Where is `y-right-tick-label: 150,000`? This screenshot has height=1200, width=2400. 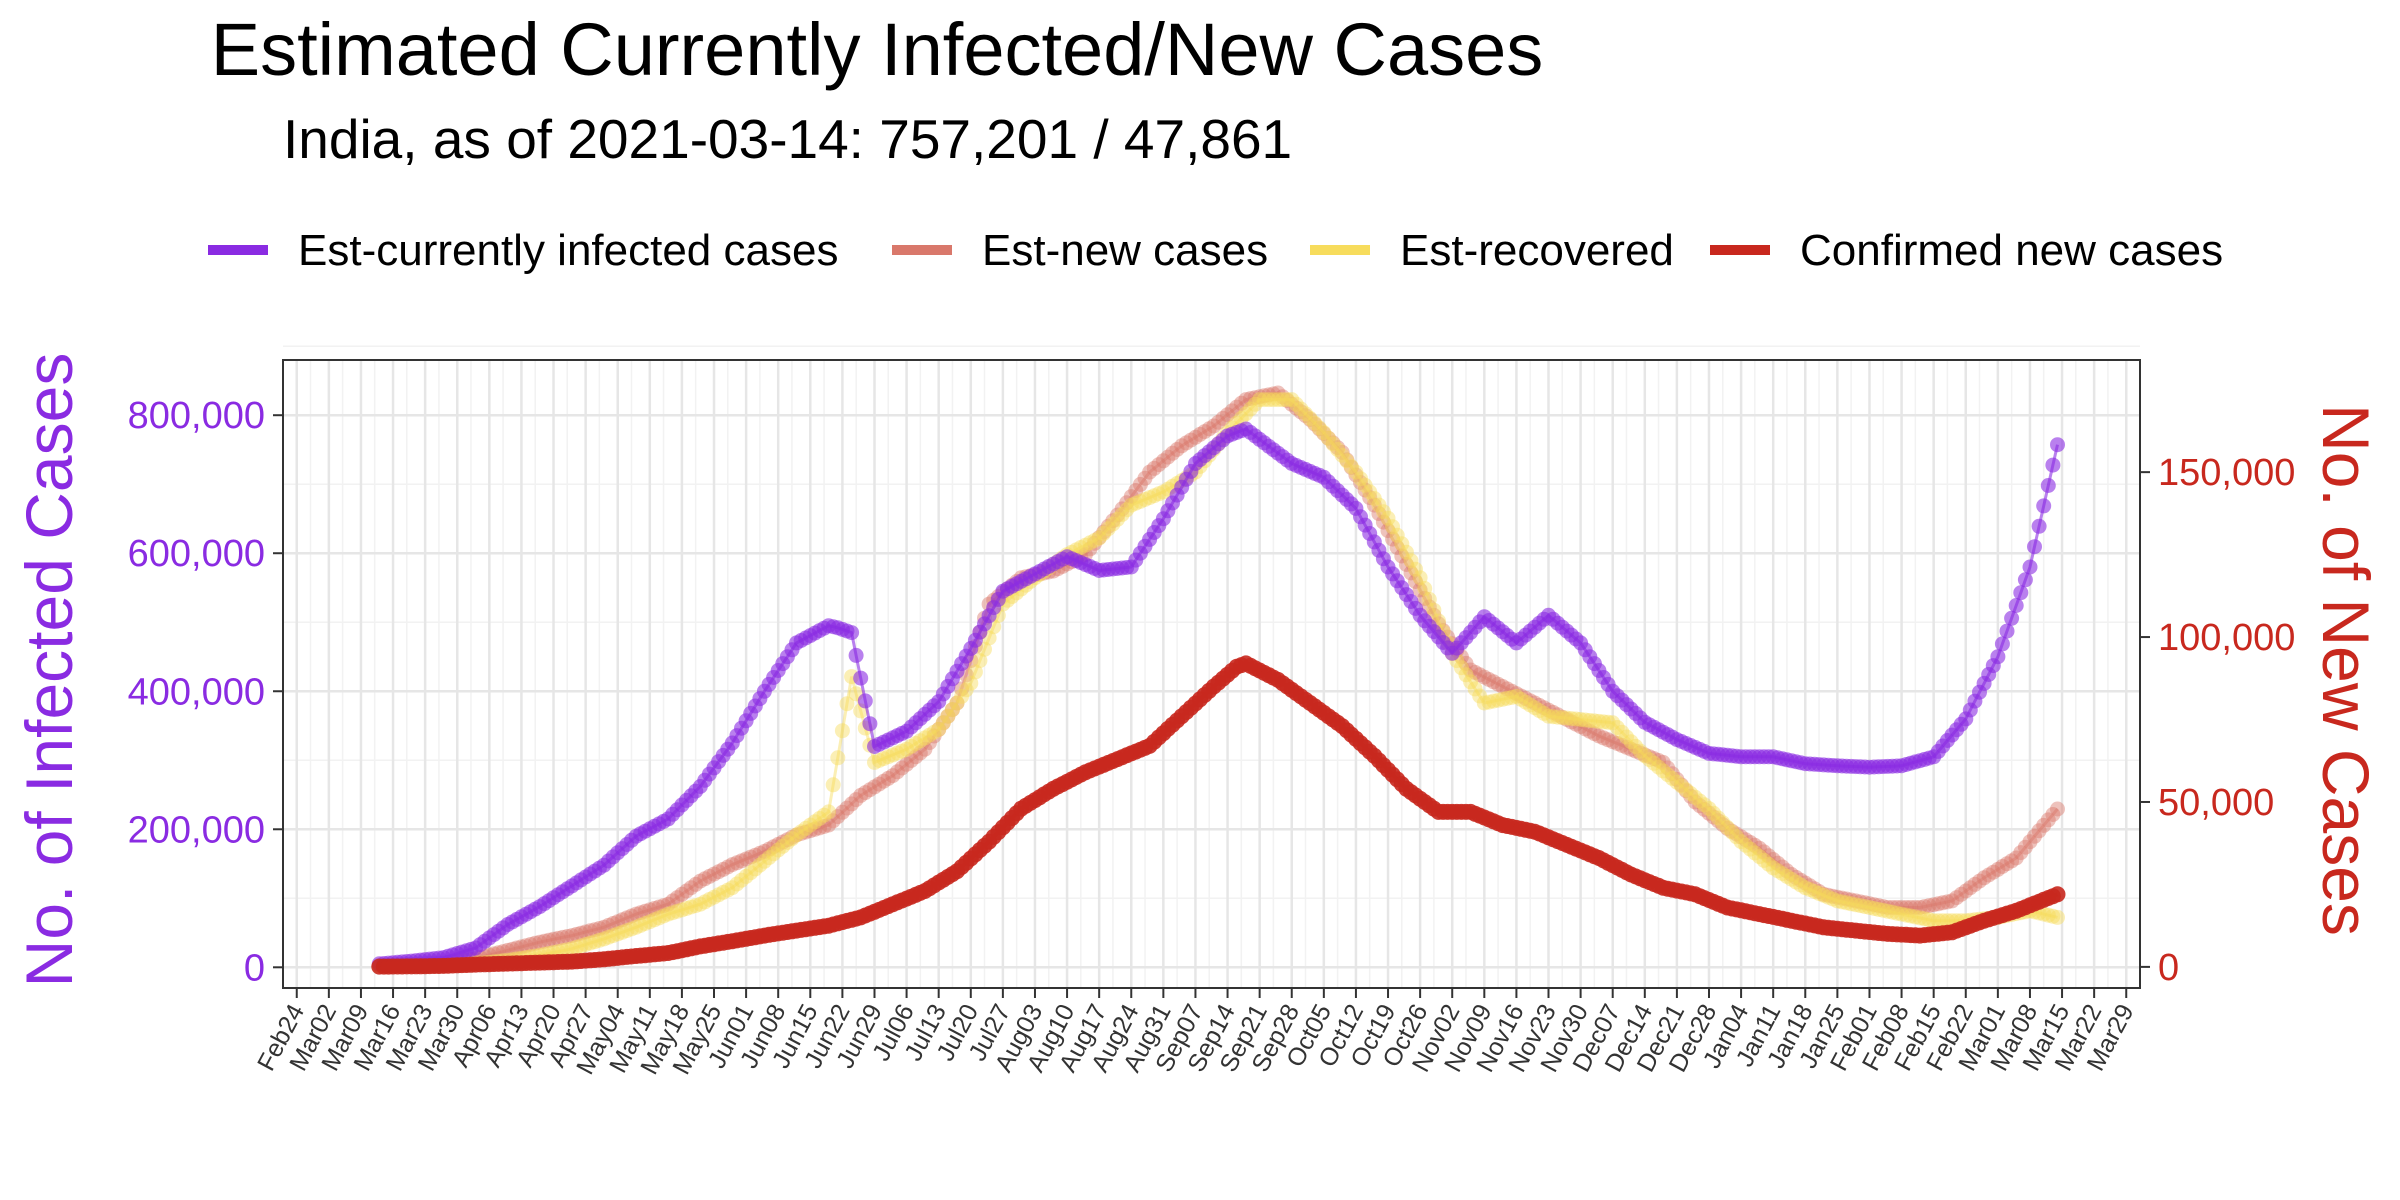
y-right-tick-label: 150,000 is located at coordinates (2226, 473).